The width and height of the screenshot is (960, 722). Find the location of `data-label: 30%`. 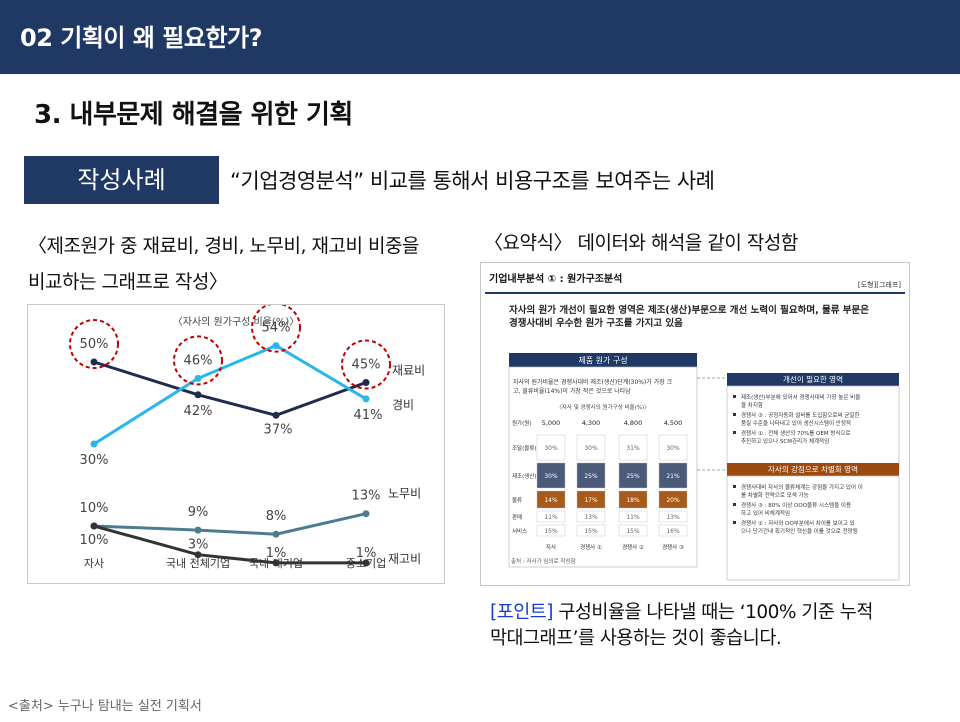

data-label: 30% is located at coordinates (94, 460).